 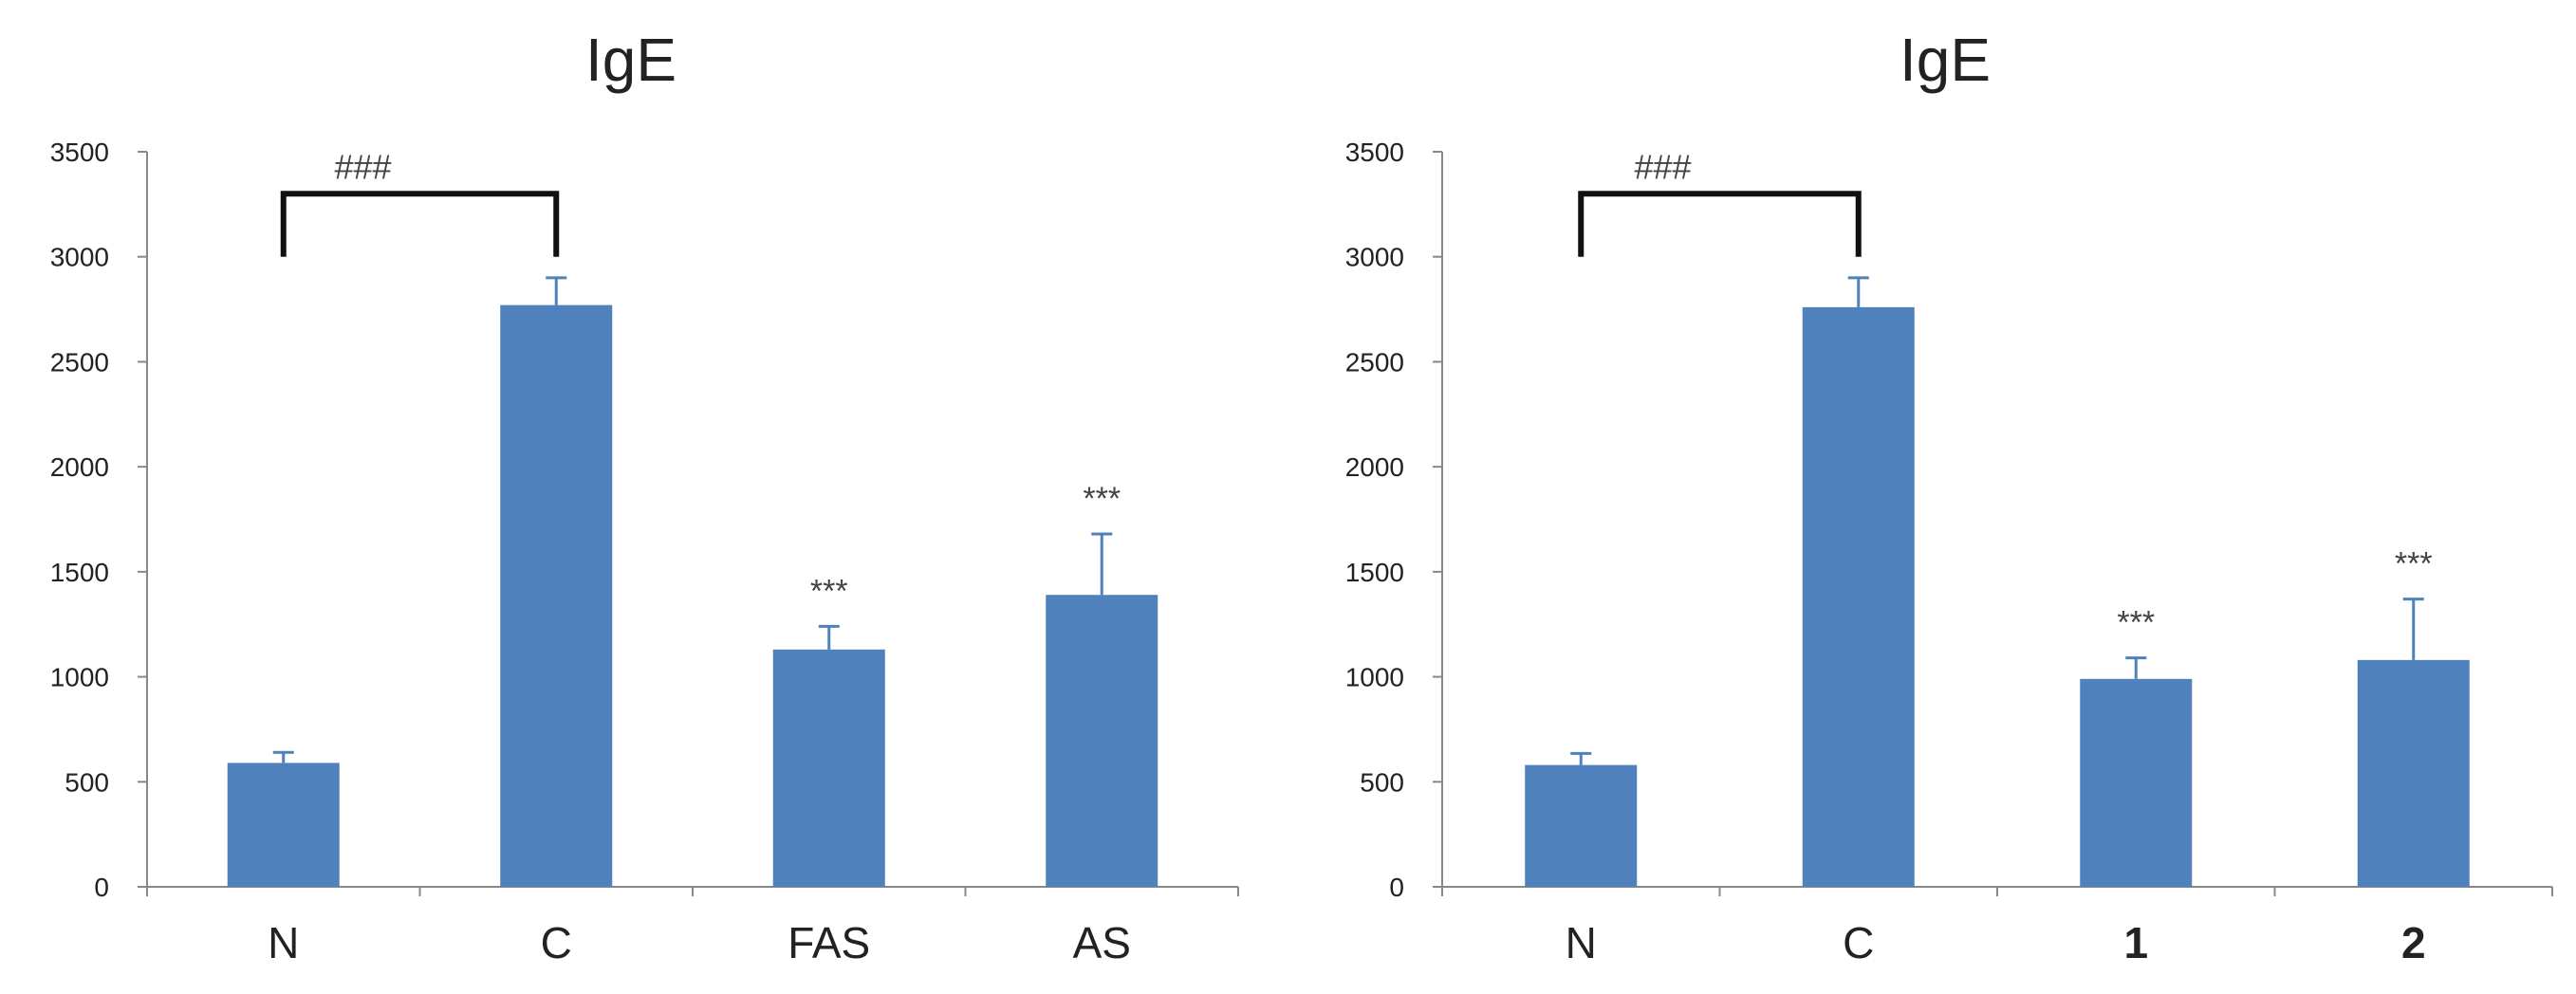 What do you see at coordinates (2135, 942) in the screenshot?
I see `x-tick-label: 1` at bounding box center [2135, 942].